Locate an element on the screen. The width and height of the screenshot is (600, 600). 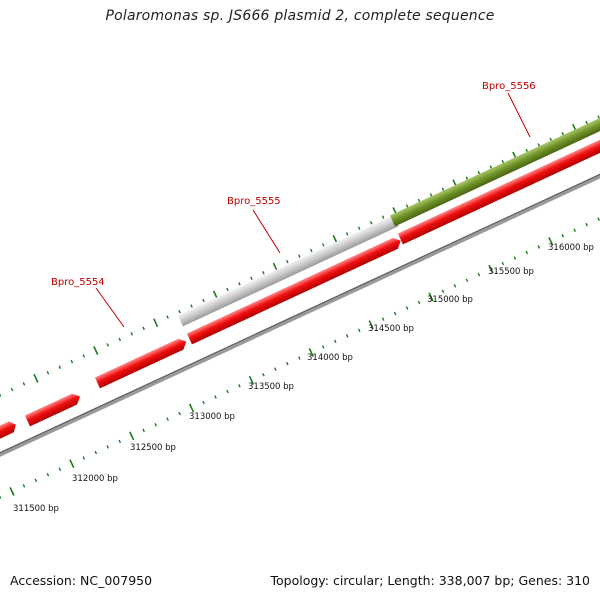
gene-feature-red-right is located at coordinates (498, 190).